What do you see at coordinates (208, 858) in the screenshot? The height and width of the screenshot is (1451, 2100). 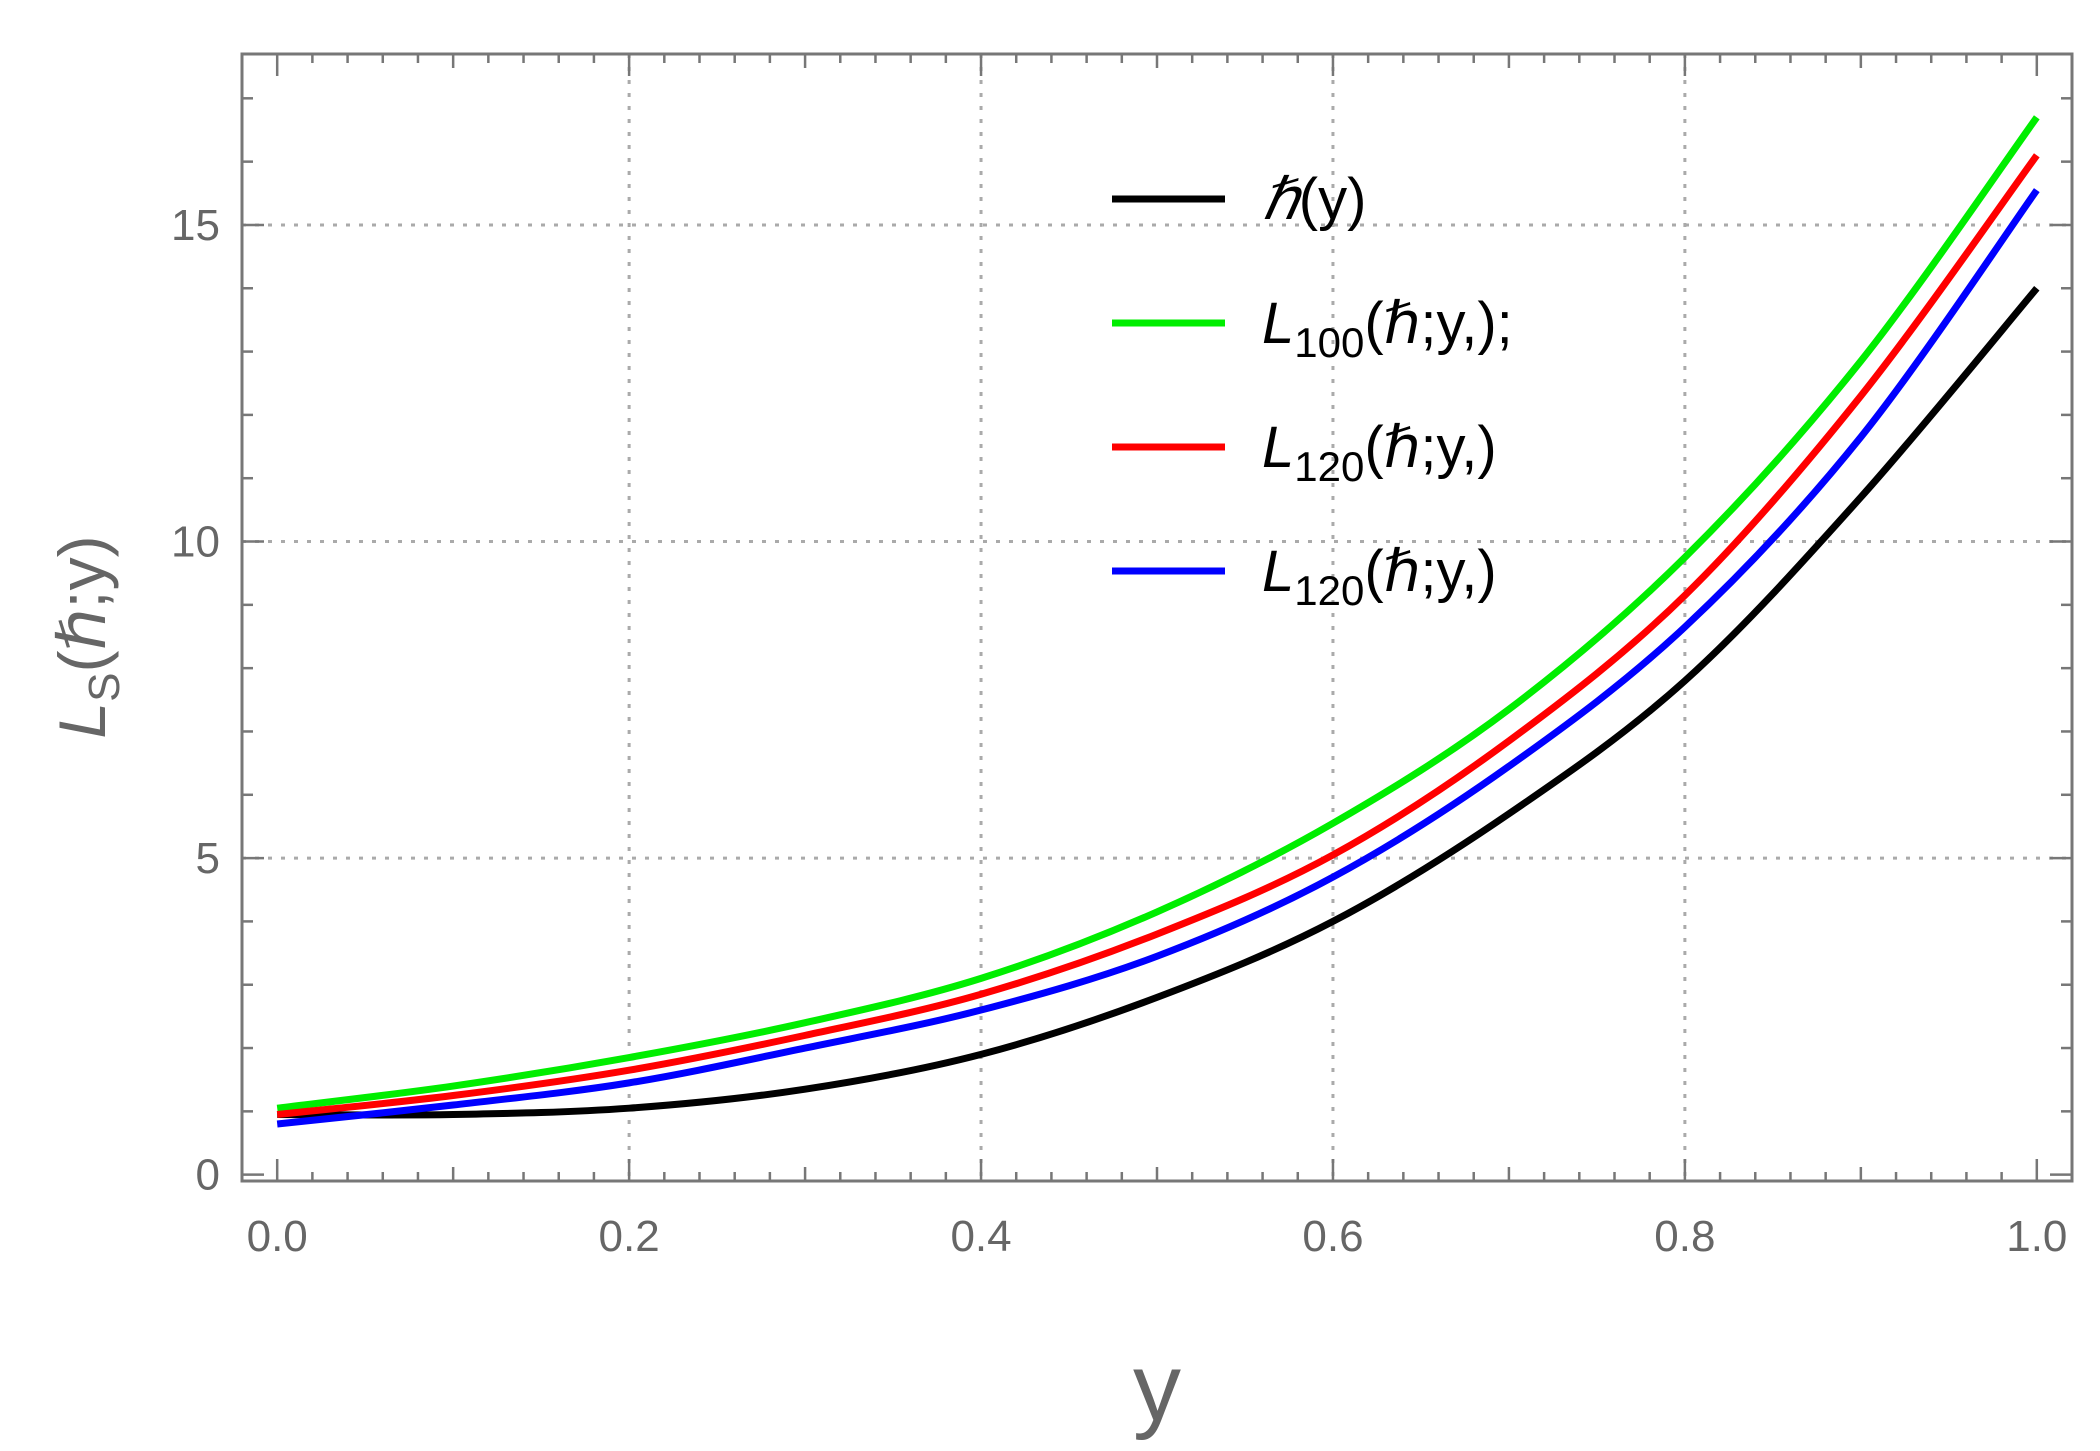 I see `y-tick-label: 5` at bounding box center [208, 858].